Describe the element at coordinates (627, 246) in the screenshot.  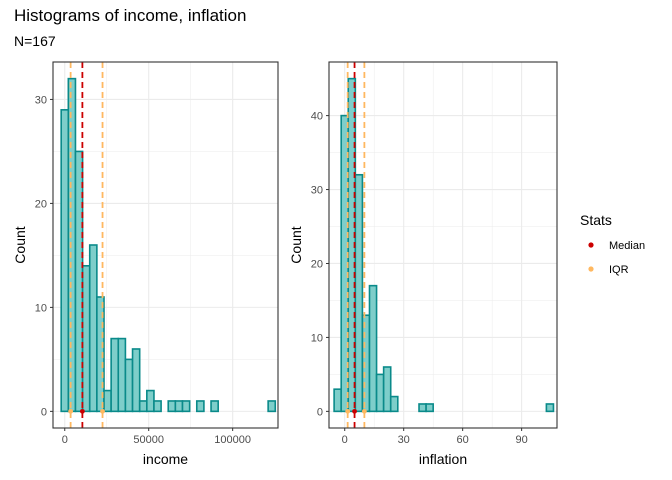
I see `legend-label-median: Median` at that location.